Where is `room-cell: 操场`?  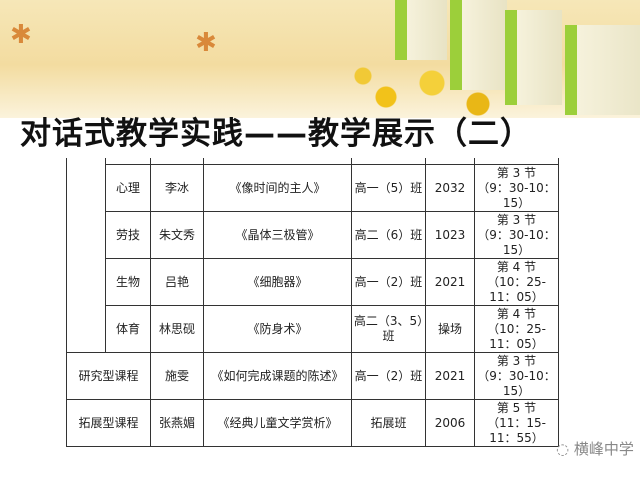 room-cell: 操场 is located at coordinates (450, 329).